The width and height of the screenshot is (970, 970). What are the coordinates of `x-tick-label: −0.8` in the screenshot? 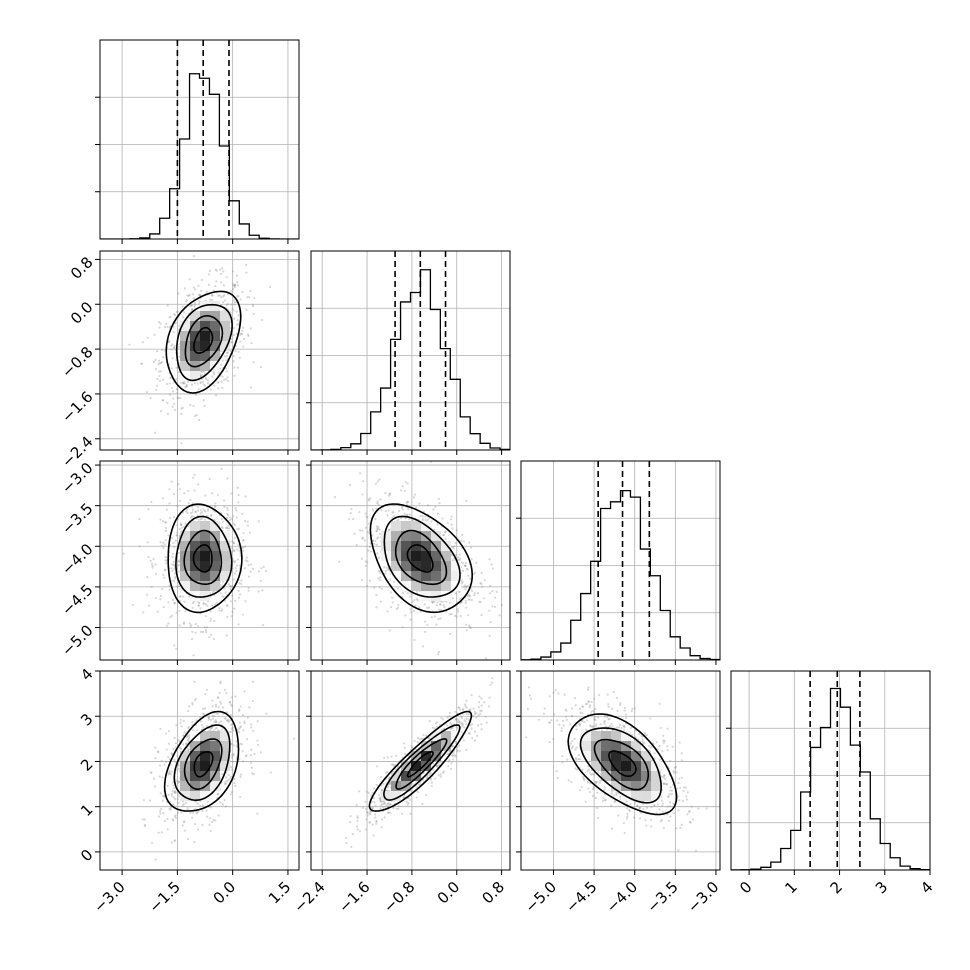 It's located at (399, 897).